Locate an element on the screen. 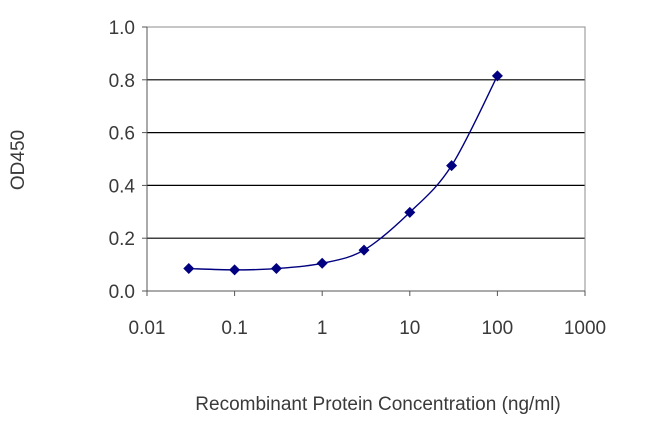 The image size is (650, 433). x-tick-label-0: 0.01 is located at coordinates (147, 328).